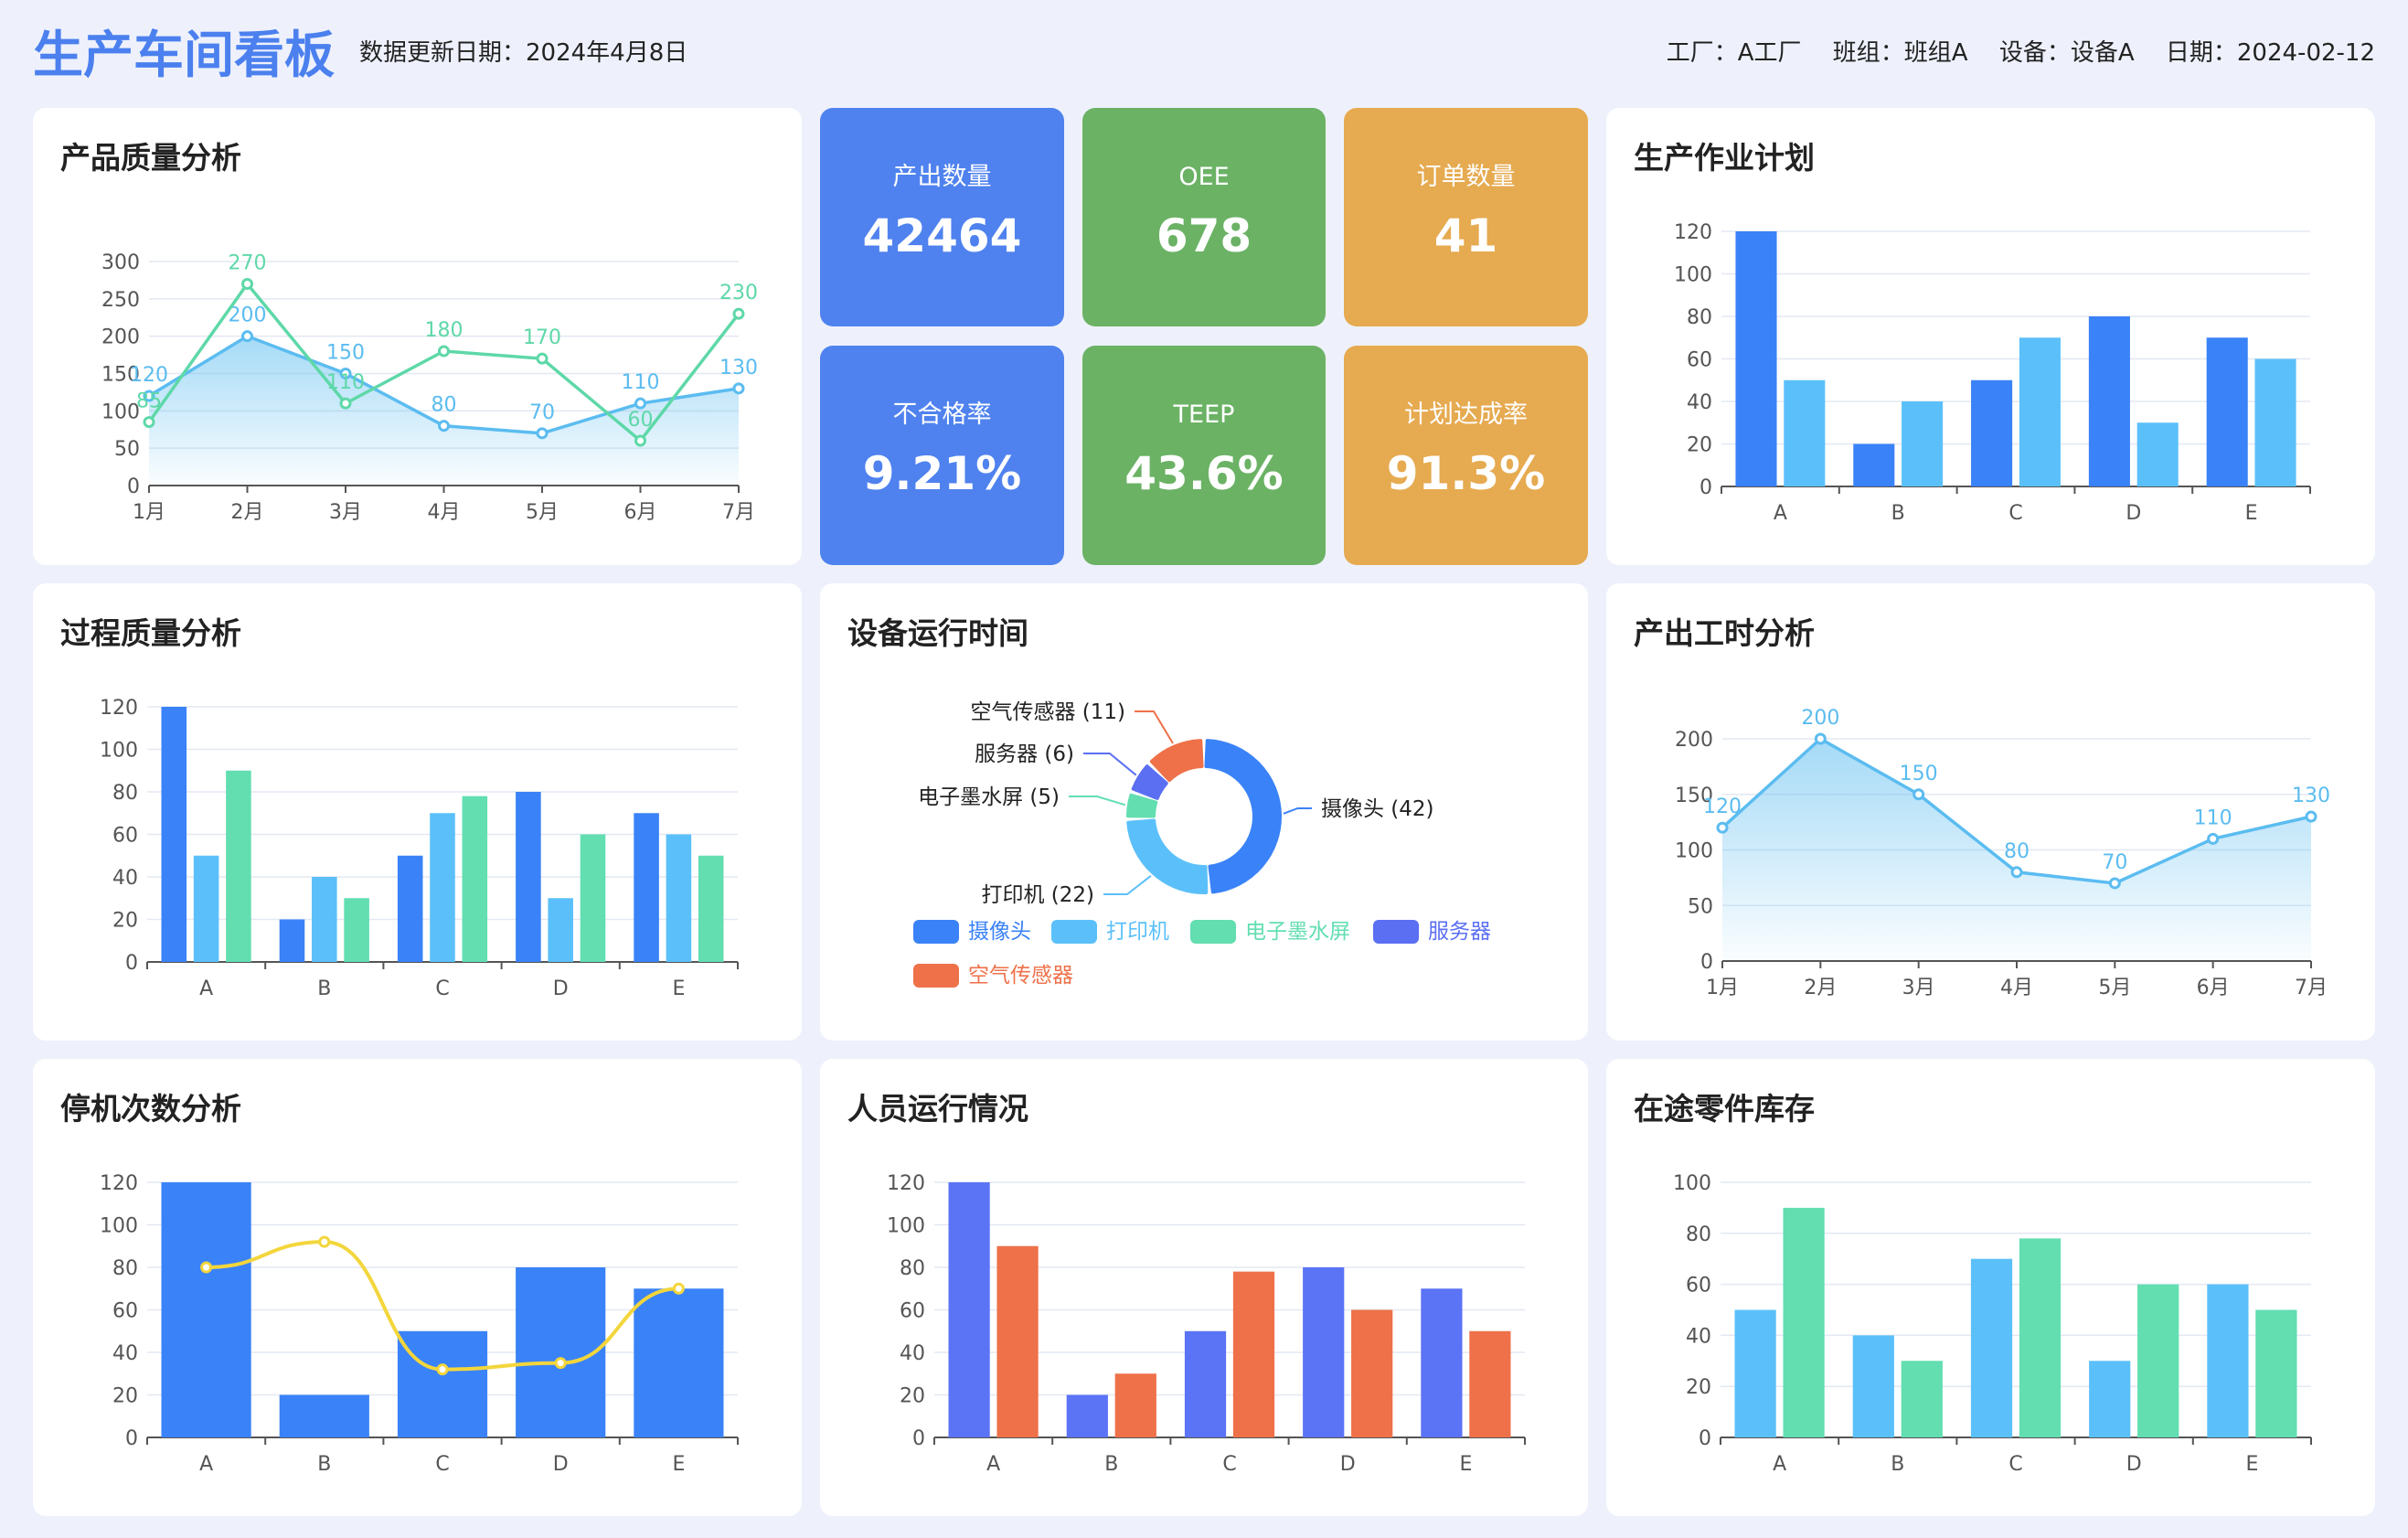 The height and width of the screenshot is (1538, 2408). I want to click on kpi-teep: TEEP 43.6%, so click(1204, 455).